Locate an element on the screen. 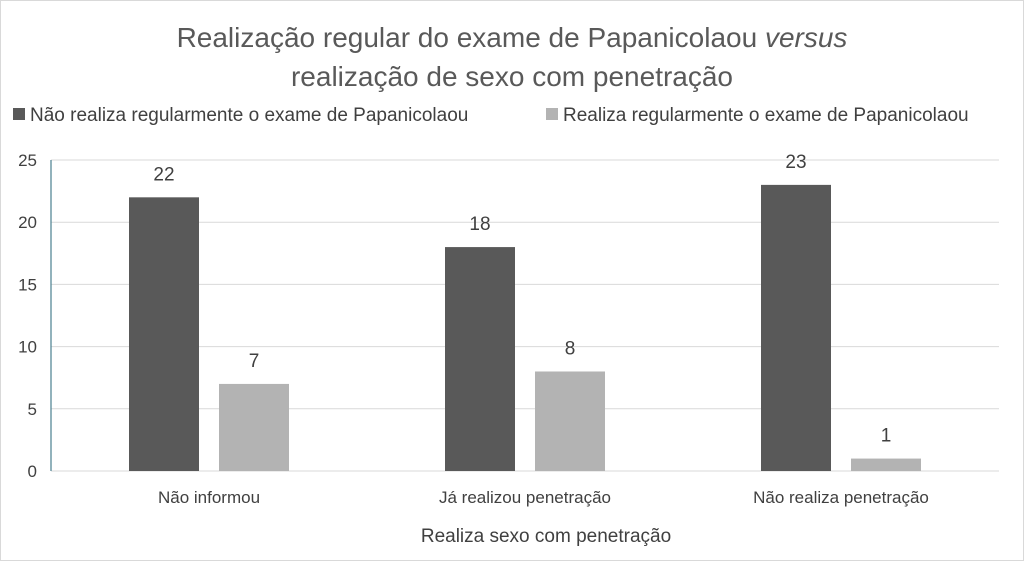  data-label: 7 is located at coordinates (254, 361).